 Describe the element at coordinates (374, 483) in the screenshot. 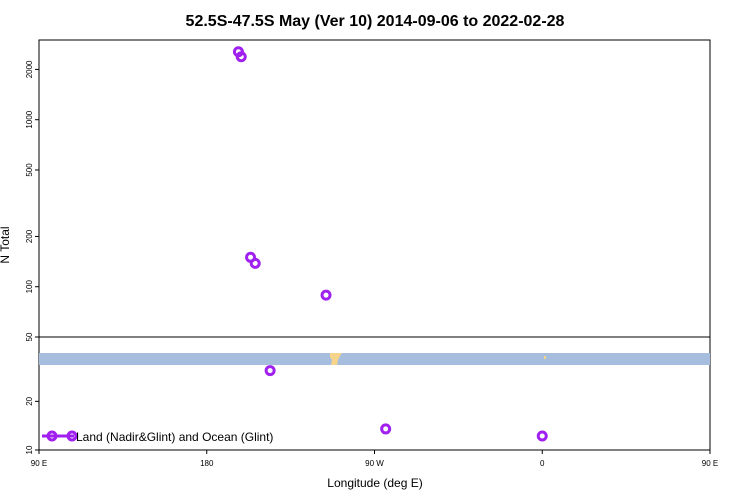

I see `x-axis-label: Longitude (deg E)` at that location.